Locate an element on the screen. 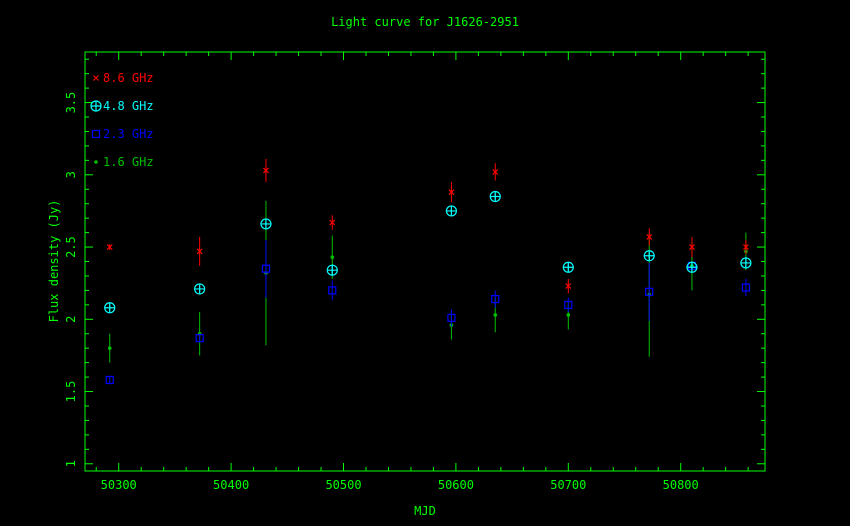 The height and width of the screenshot is (526, 850). legend-label-1-6-ghz: 1.6 GHz is located at coordinates (128, 162).